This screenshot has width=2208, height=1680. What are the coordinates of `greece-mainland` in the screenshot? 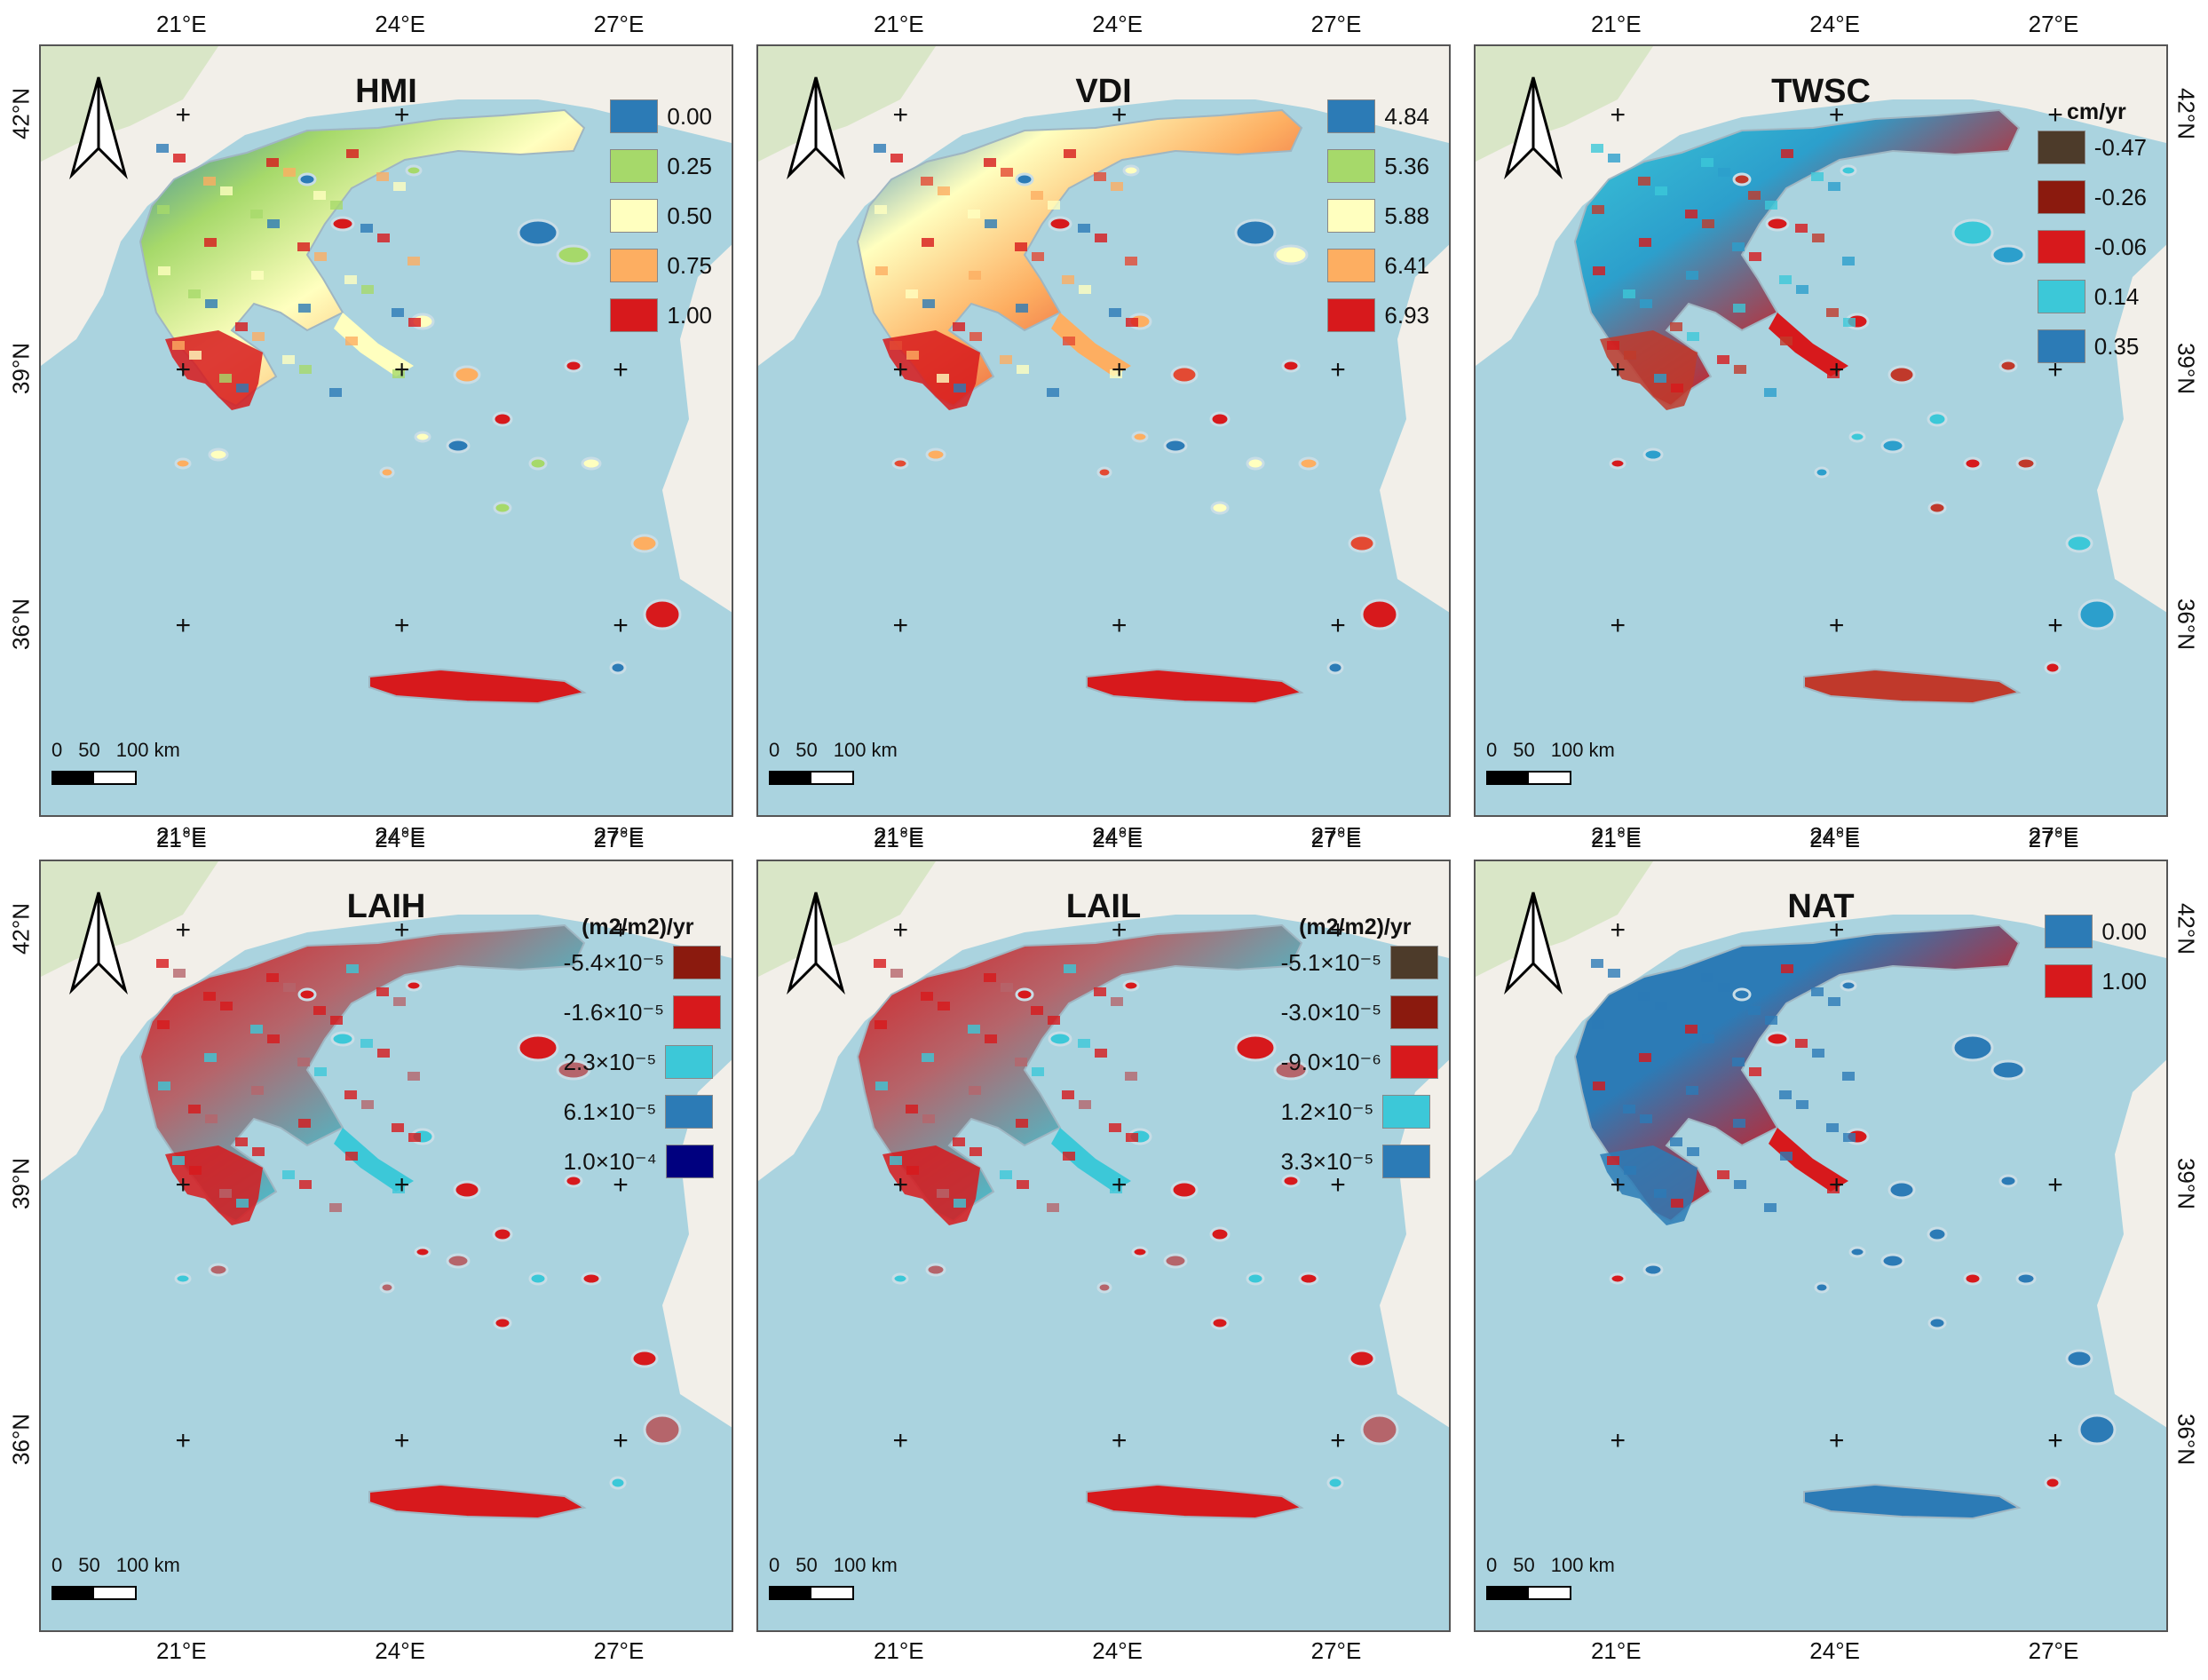 It's located at (1079, 258).